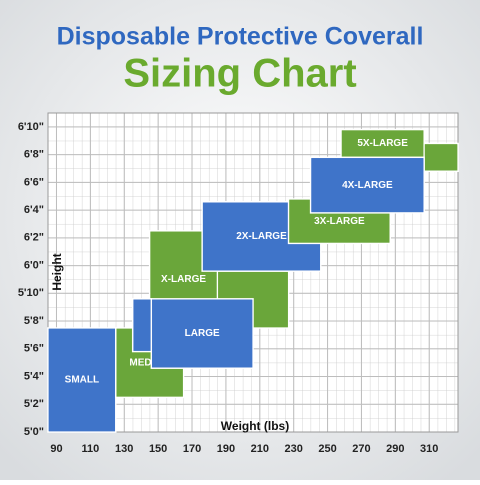  I want to click on y-tick-label: 5'0", so click(34, 432).